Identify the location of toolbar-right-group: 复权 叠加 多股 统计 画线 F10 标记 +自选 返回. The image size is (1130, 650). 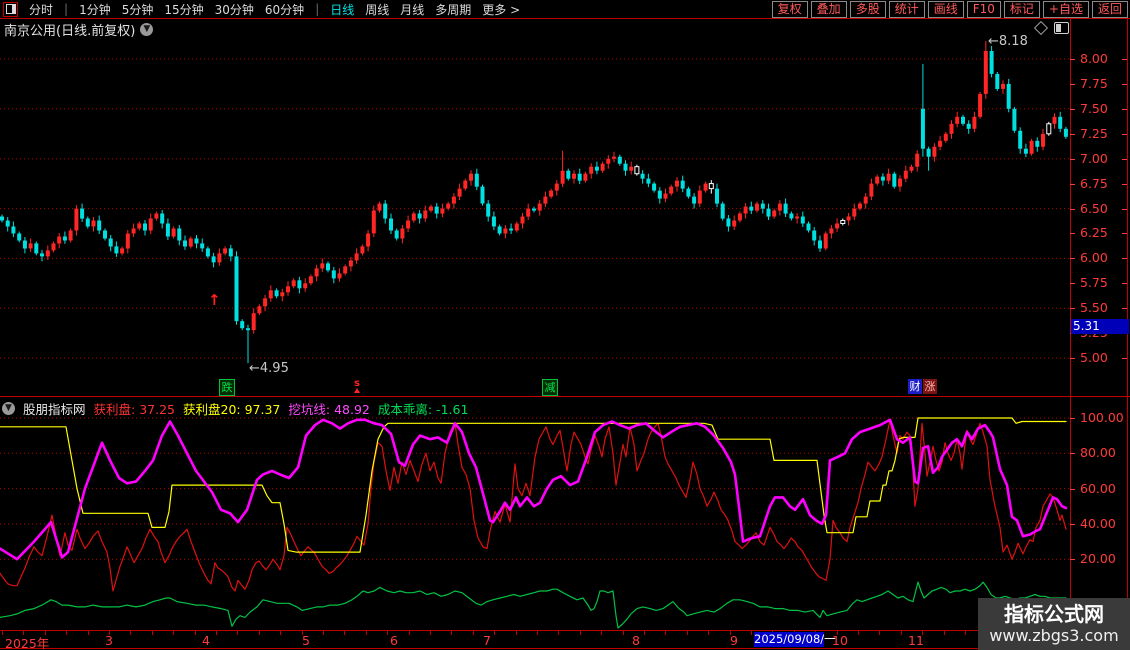
(950, 9).